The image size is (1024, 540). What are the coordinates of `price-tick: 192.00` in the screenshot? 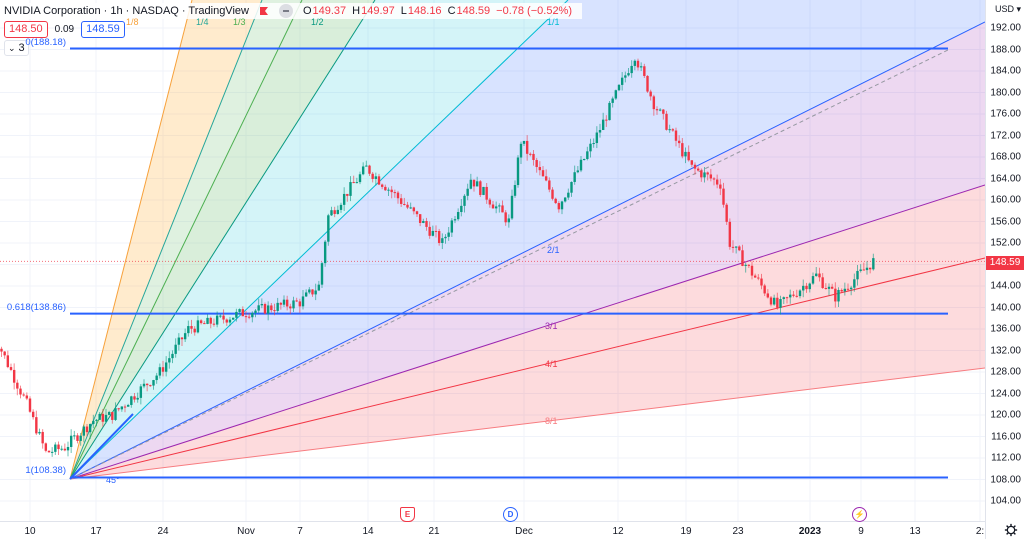 It's located at (1005, 28).